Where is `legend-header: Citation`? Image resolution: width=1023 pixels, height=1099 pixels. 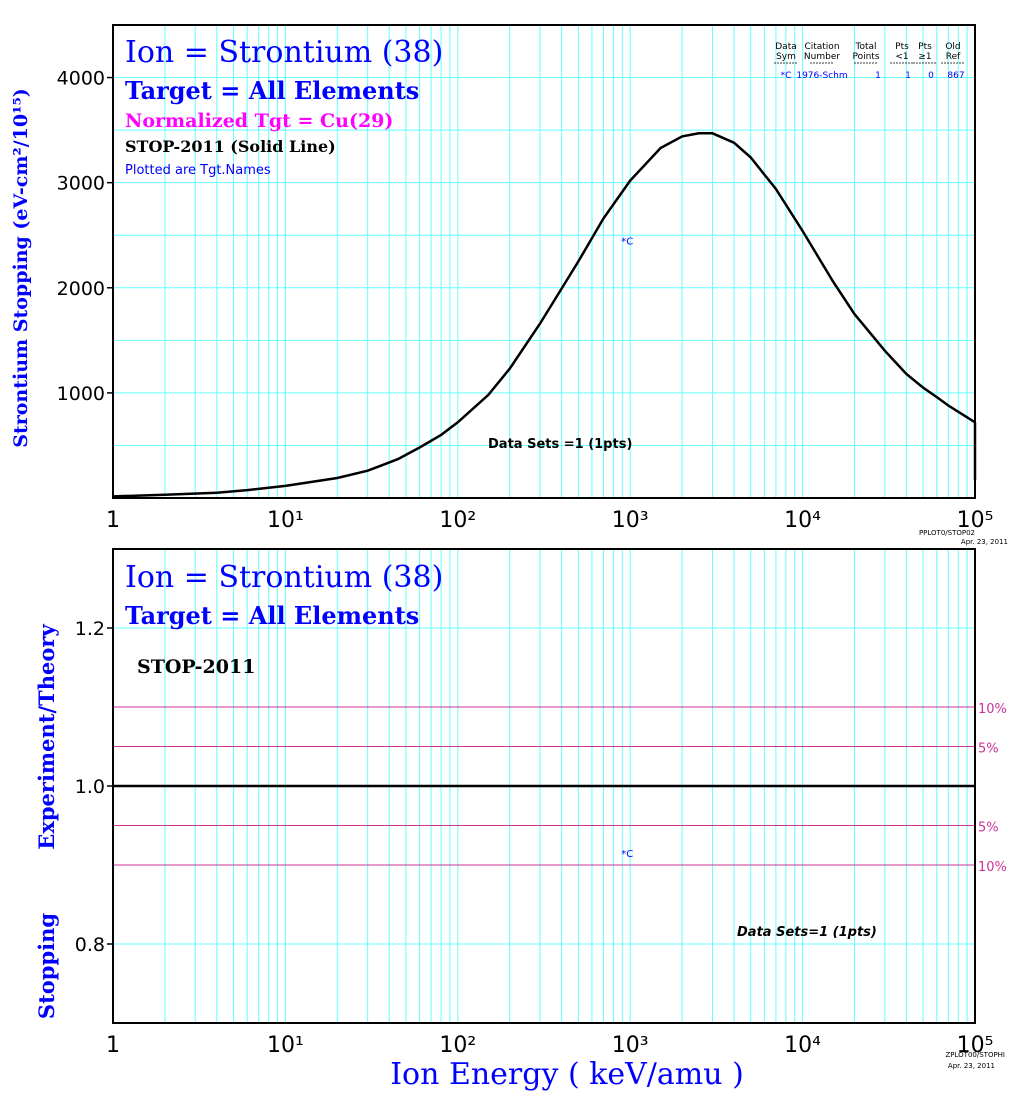 legend-header: Citation is located at coordinates (821, 47).